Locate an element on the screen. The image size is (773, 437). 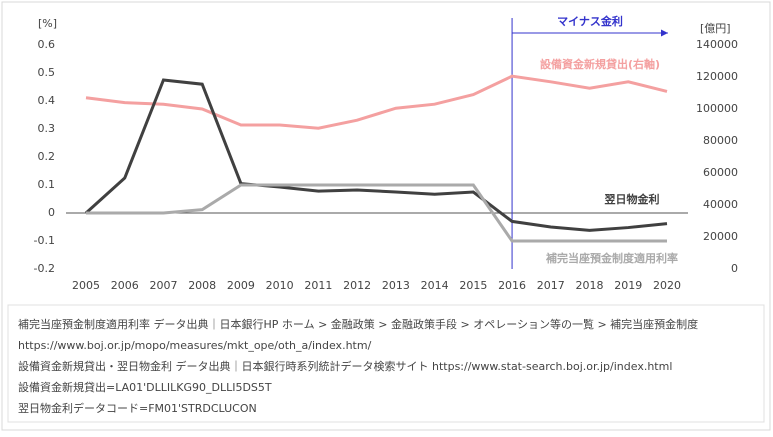
y2-tick-label: 120000 is located at coordinates (717, 76).